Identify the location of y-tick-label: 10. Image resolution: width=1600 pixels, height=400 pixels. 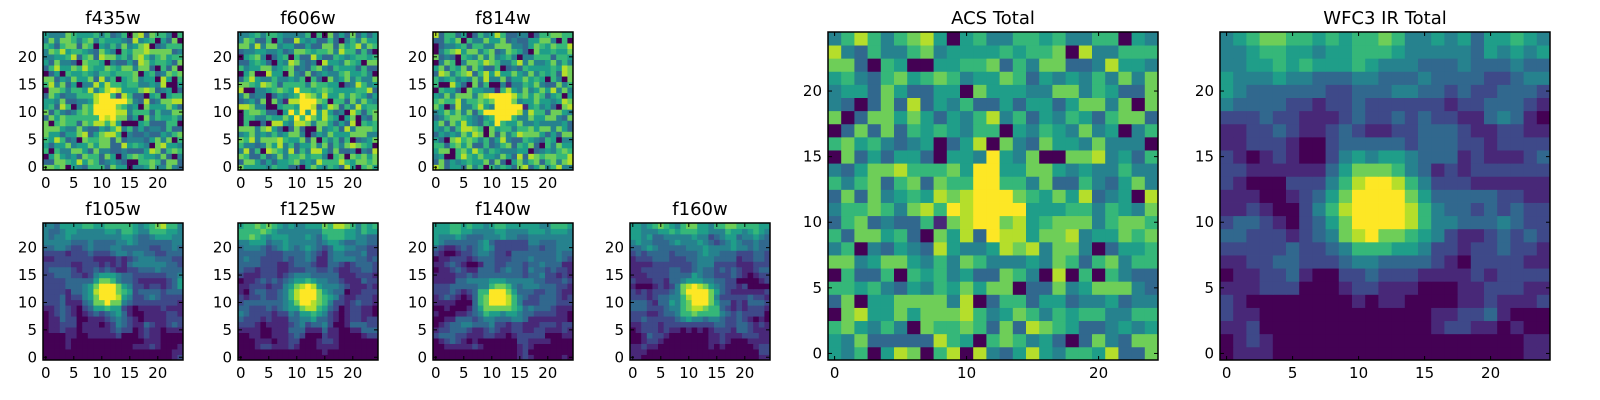
(27, 302).